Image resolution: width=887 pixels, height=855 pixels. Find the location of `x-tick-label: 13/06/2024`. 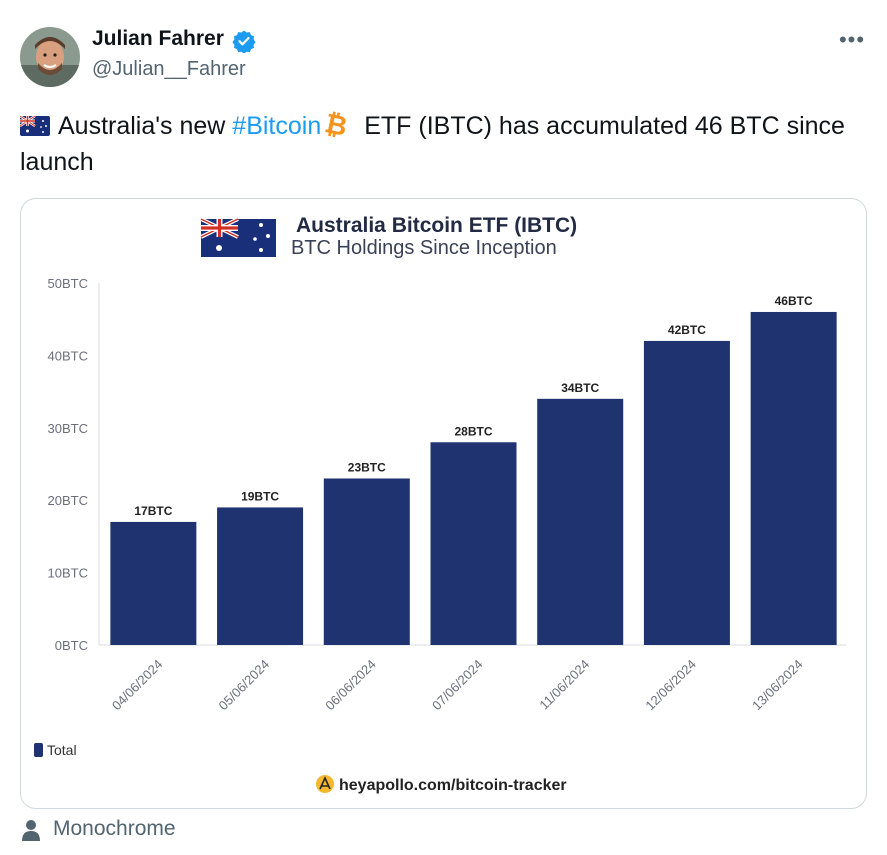

x-tick-label: 13/06/2024 is located at coordinates (777, 685).